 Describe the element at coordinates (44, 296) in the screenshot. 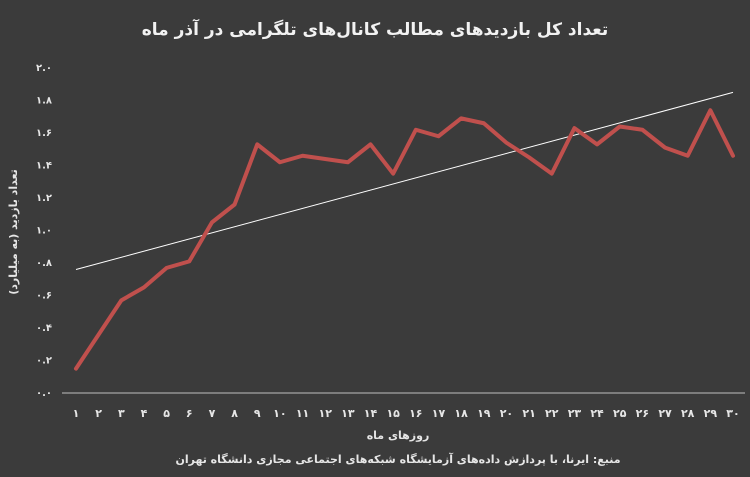

I see `y-tick-label: ۰.۶` at that location.